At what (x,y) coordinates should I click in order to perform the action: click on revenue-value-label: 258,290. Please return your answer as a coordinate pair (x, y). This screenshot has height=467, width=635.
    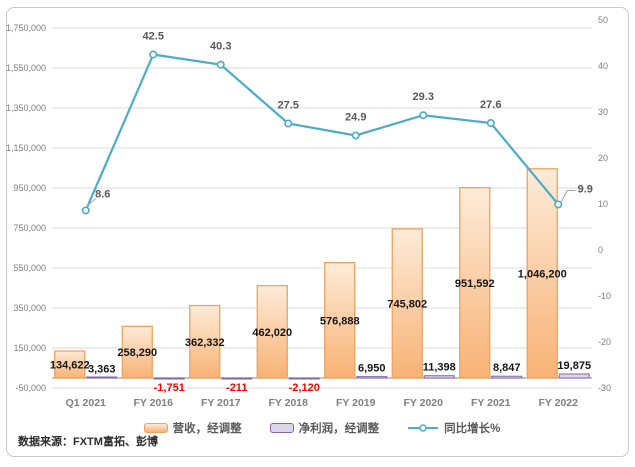
    Looking at the image, I should click on (137, 353).